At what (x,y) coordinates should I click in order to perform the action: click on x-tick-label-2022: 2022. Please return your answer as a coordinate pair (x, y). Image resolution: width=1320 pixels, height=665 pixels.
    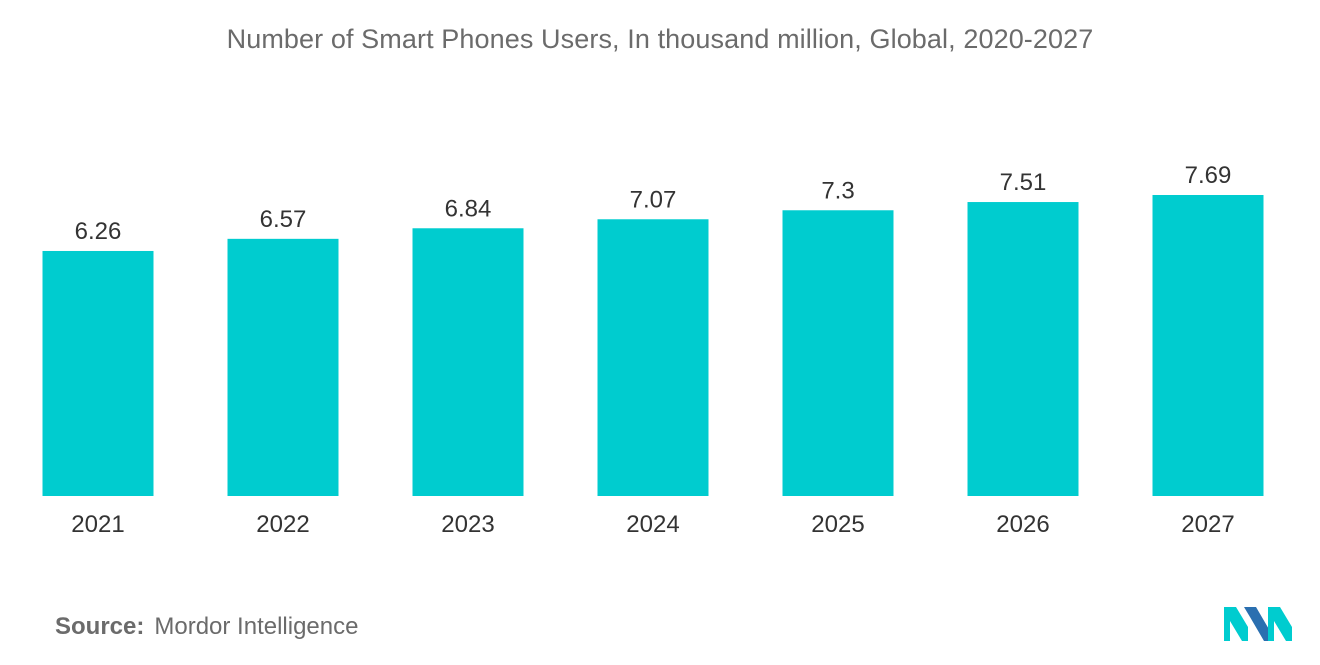
    Looking at the image, I should click on (282, 524).